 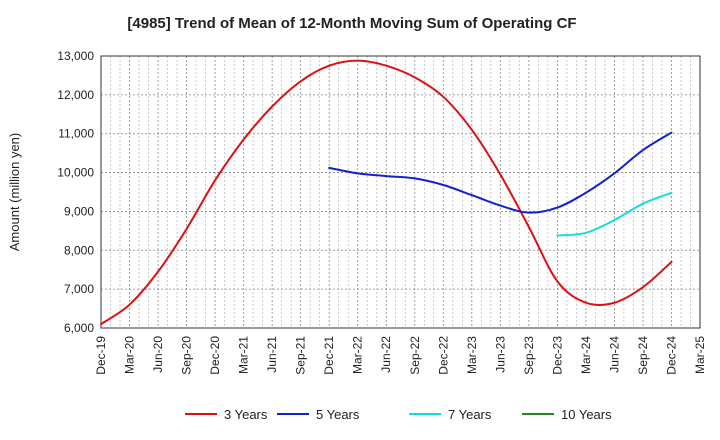 I want to click on x-tick-label: Jun-23, so click(x=500, y=354).